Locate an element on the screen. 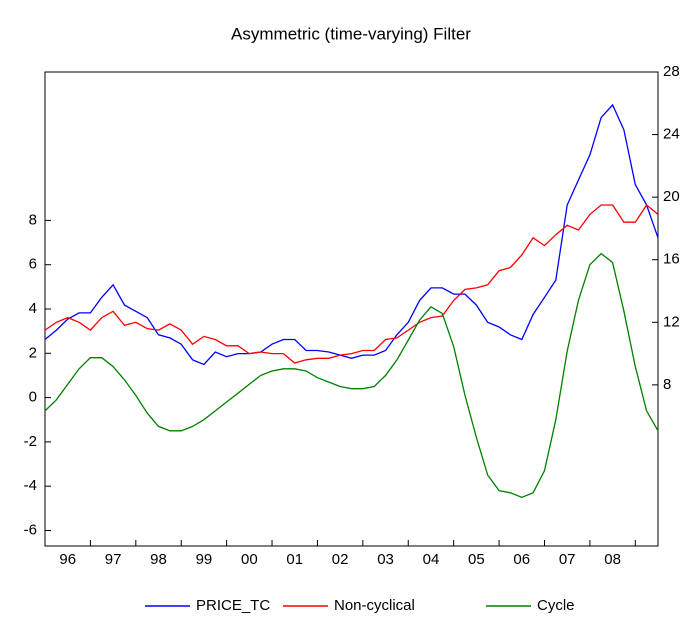 The width and height of the screenshot is (697, 621). x-tick-label: 05 is located at coordinates (476, 559).